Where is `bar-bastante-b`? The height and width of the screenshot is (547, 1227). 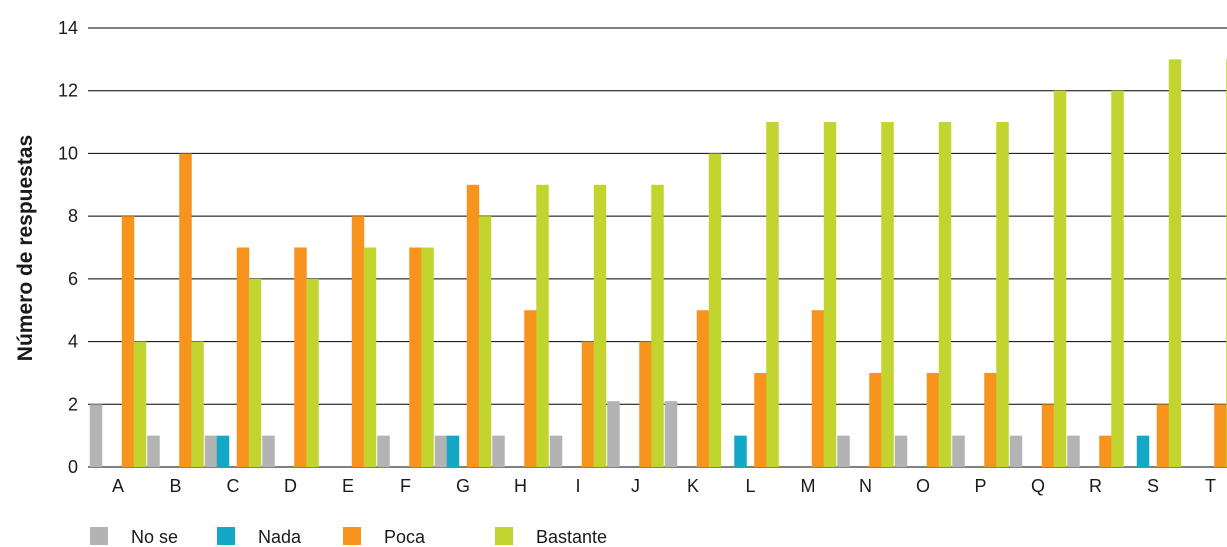 bar-bastante-b is located at coordinates (197, 404).